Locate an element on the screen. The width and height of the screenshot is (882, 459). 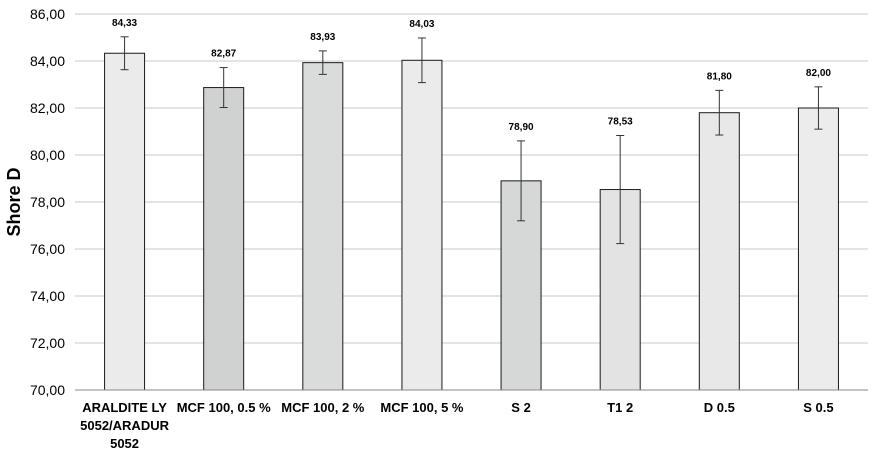
y-tick-label: 70,00 is located at coordinates (47, 390).